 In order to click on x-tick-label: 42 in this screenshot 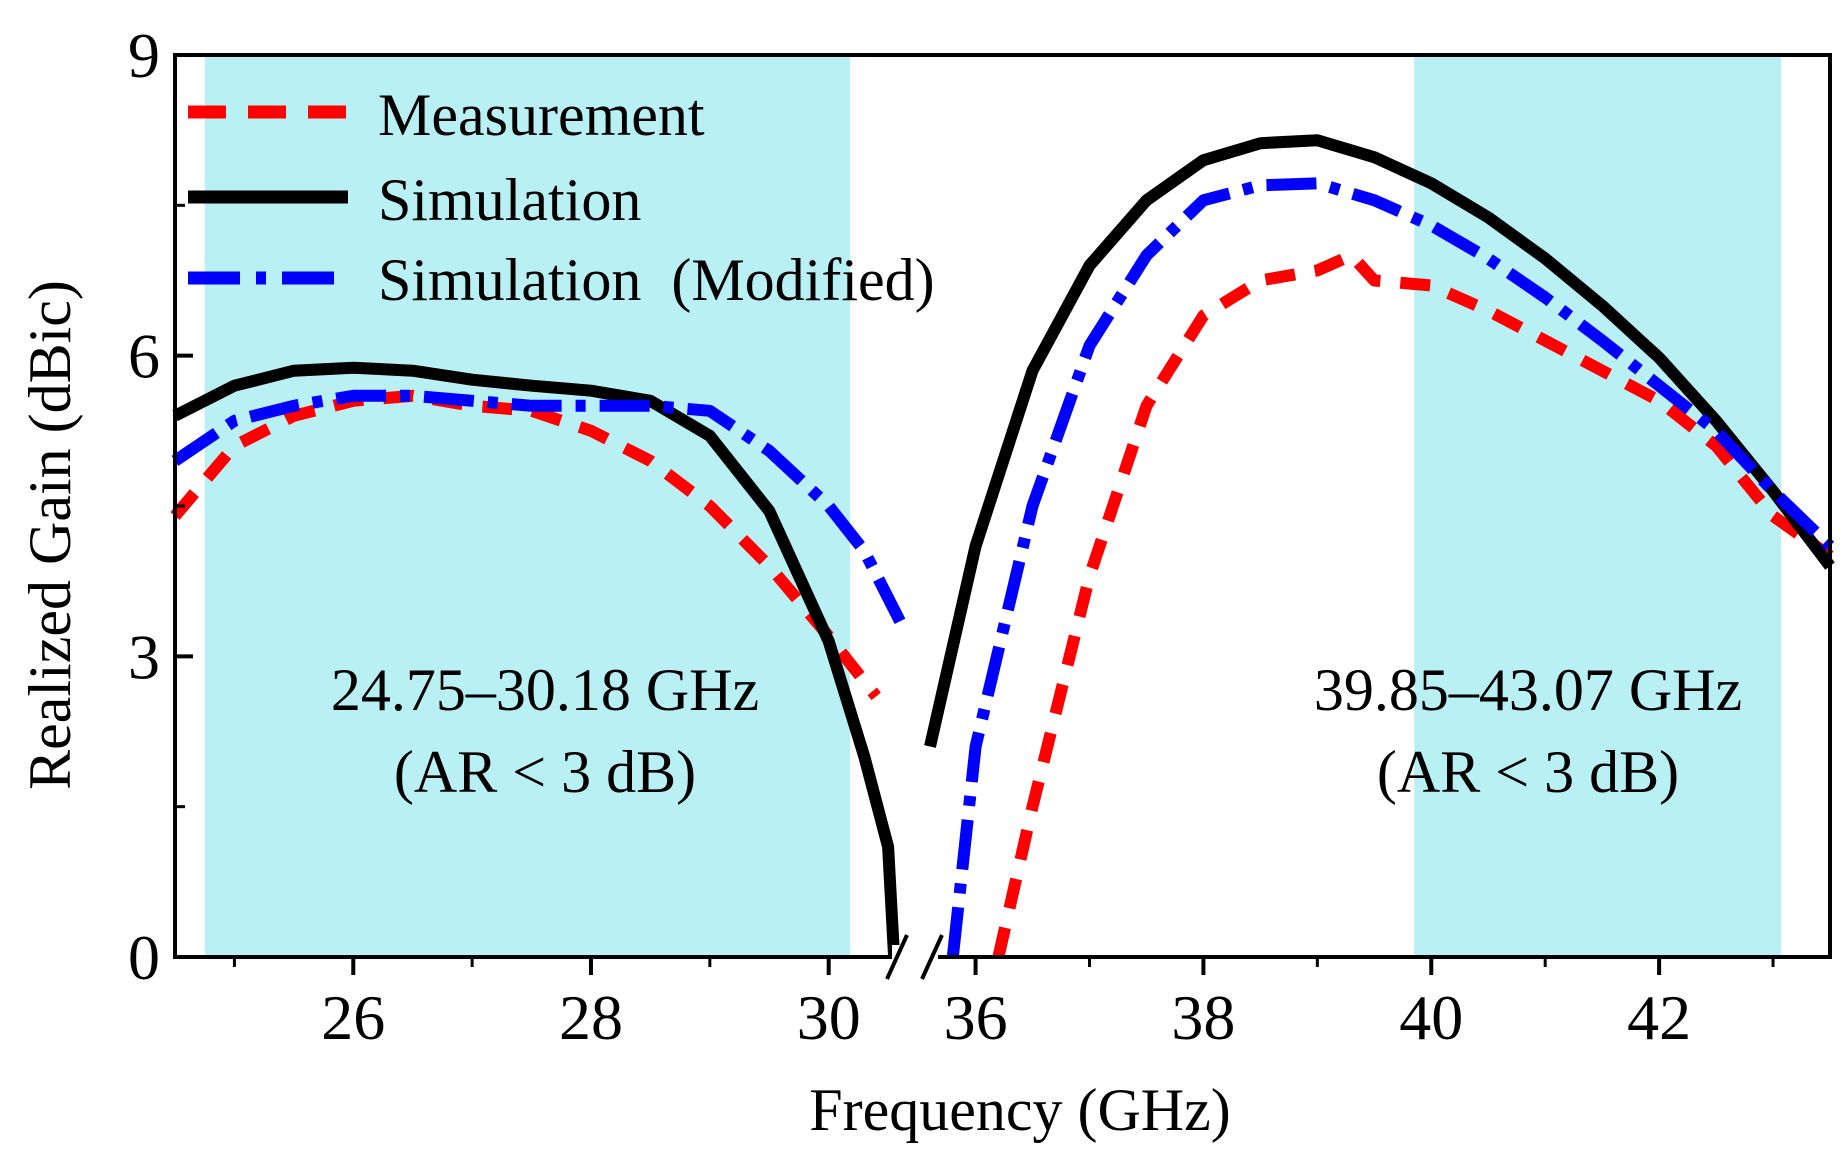, I will do `click(1659, 1017)`.